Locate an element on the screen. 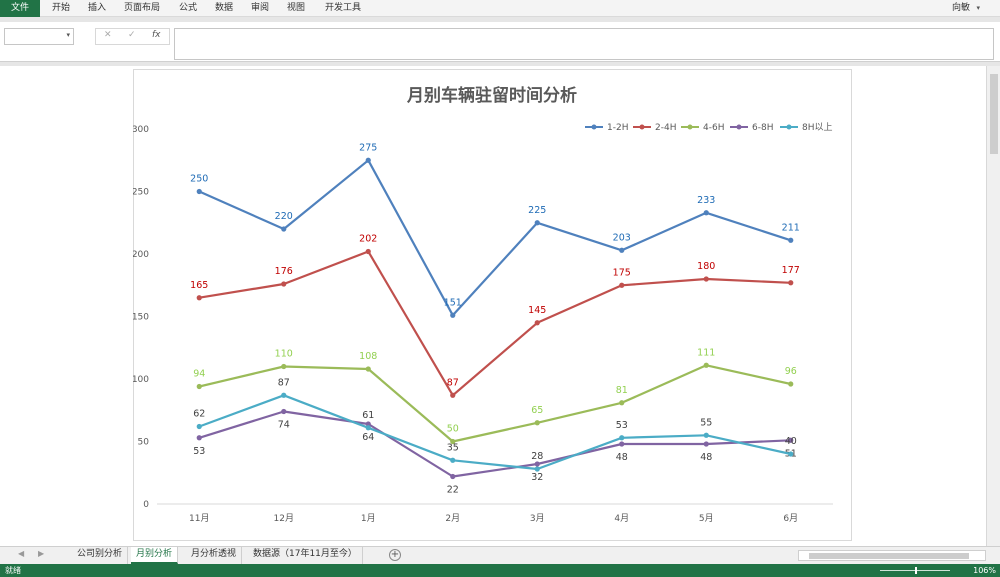 Image resolution: width=1000 pixels, height=577 pixels. legend-item: 1-2H is located at coordinates (606, 128).